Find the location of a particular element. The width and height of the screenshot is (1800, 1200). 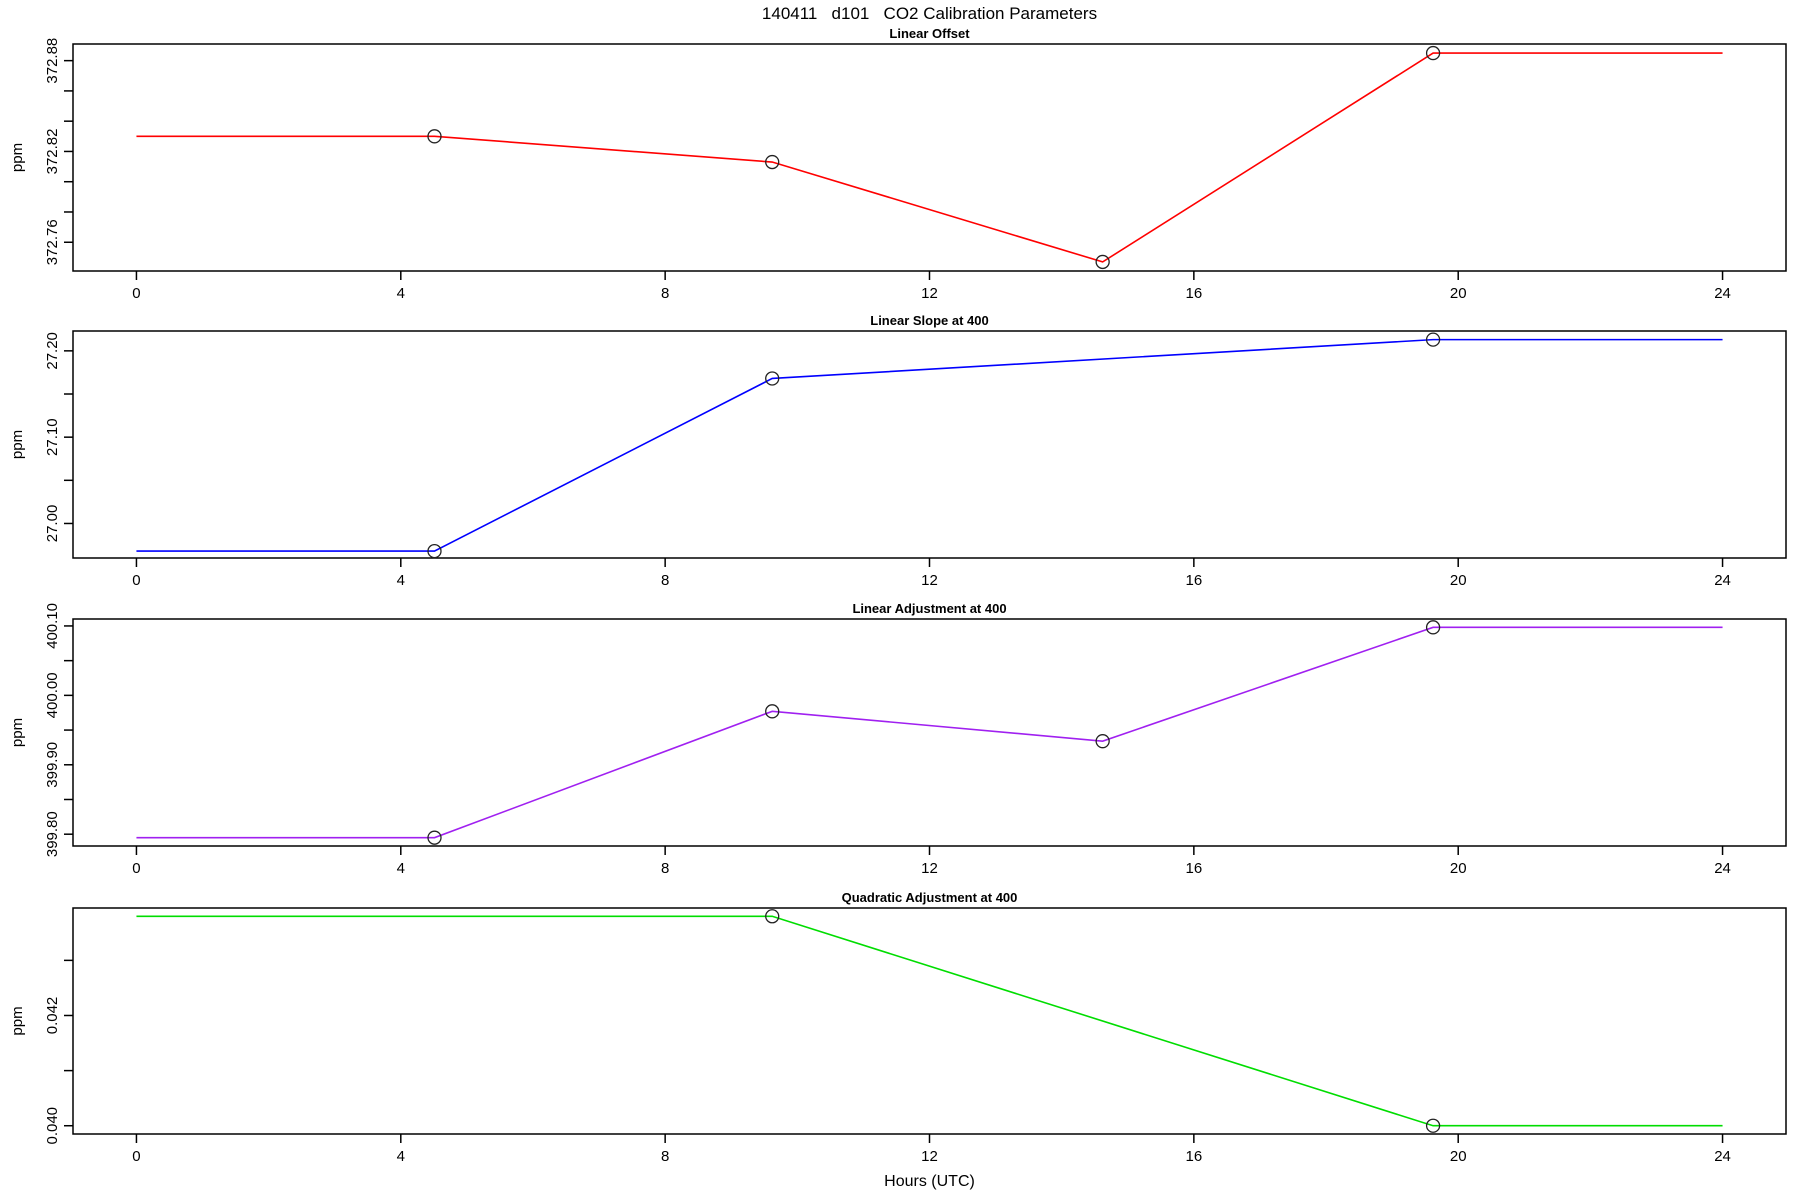

y-tick-label: 372.88 is located at coordinates (52, 61).